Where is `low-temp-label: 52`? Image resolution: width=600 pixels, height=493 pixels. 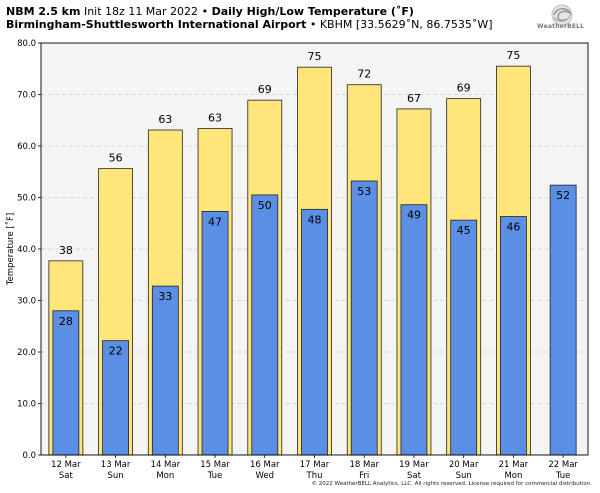
low-temp-label: 52 is located at coordinates (563, 195).